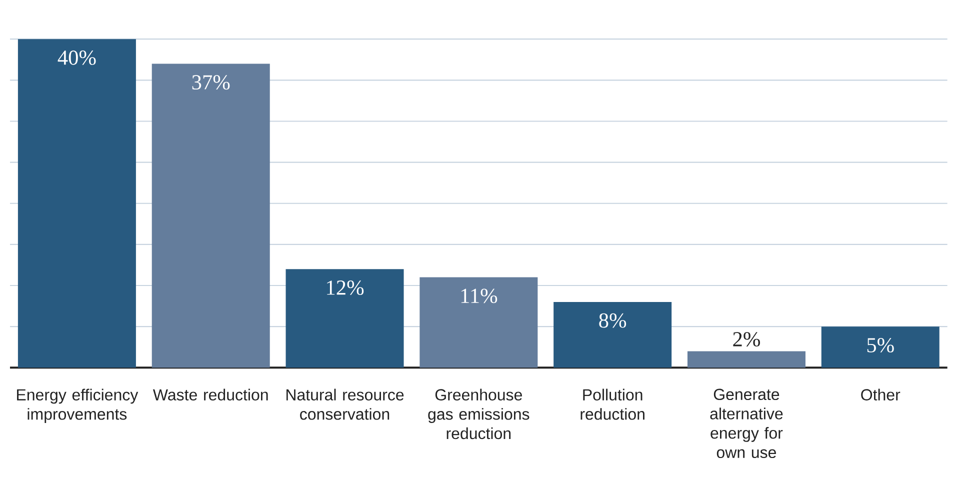 This screenshot has width=956, height=489. I want to click on data-label: 2%, so click(746, 339).